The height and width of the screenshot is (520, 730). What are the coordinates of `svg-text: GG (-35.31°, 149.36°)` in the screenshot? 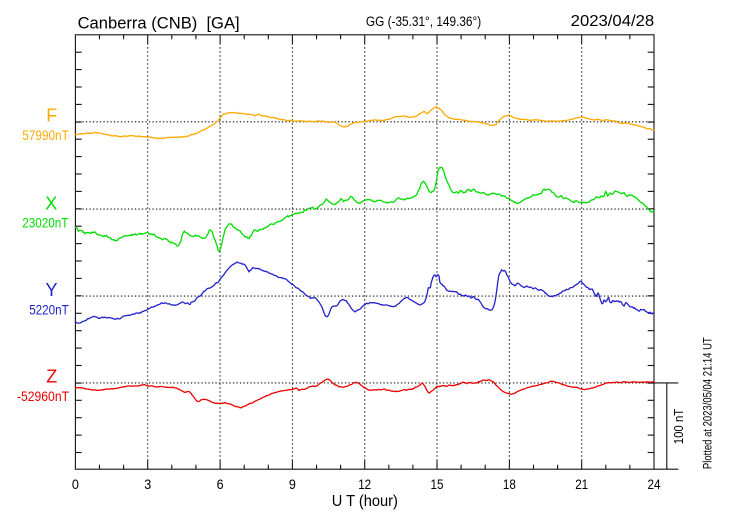 It's located at (423, 21).